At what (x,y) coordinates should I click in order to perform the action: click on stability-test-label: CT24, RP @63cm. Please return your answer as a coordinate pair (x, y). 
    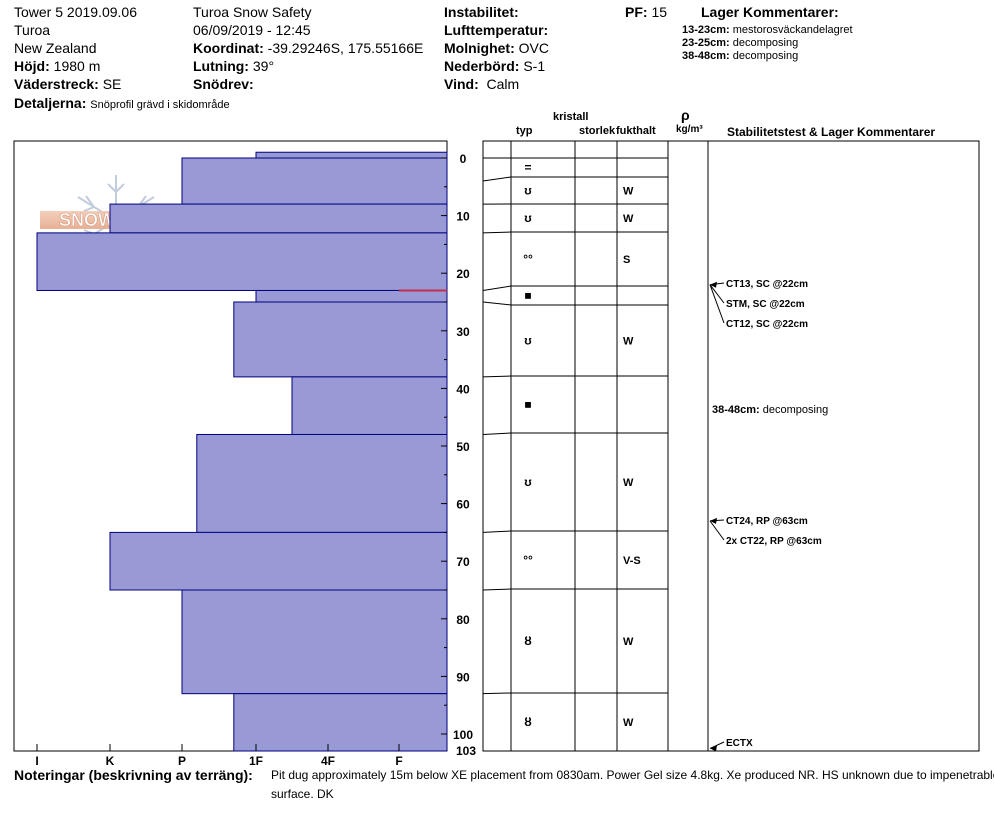
    Looking at the image, I should click on (767, 521).